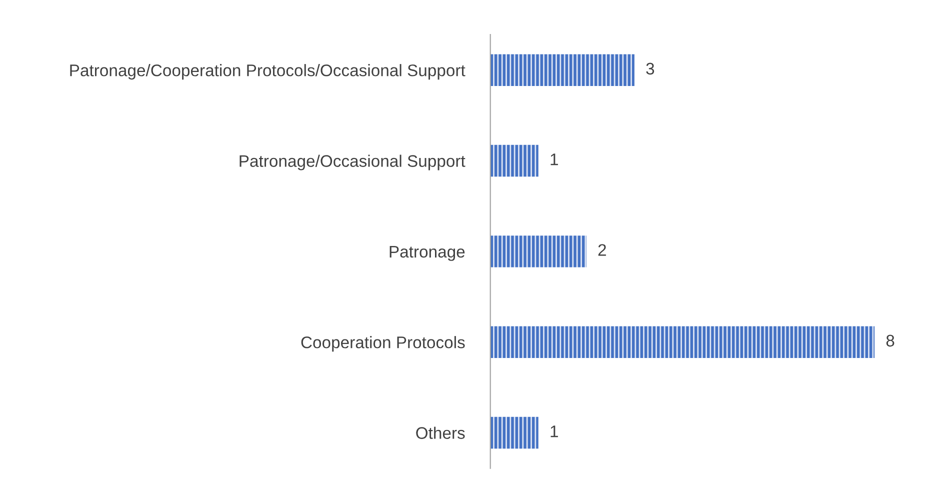  I want to click on data-label: 2, so click(602, 250).